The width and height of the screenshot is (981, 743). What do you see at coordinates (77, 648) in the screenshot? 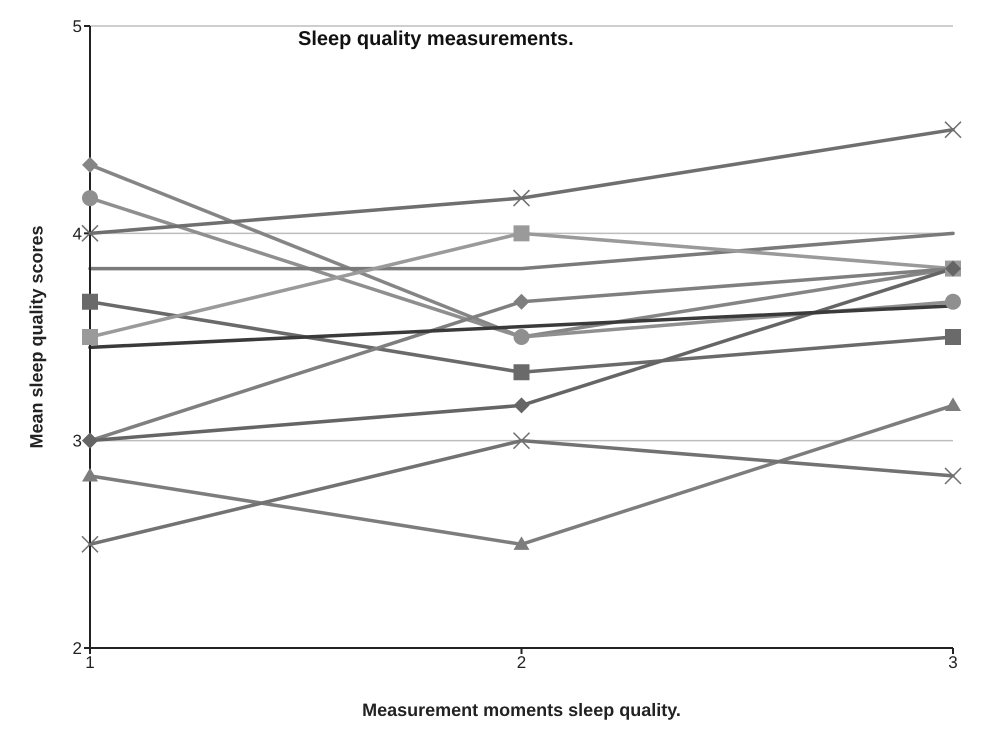
I see `y-tick-label: 2` at bounding box center [77, 648].